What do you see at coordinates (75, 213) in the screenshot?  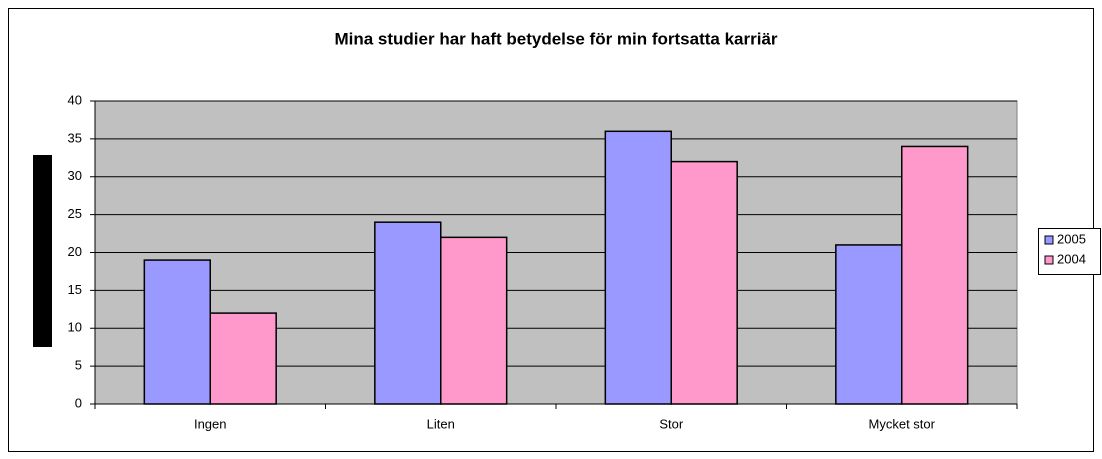 I see `y-tick-label: 25` at bounding box center [75, 213].